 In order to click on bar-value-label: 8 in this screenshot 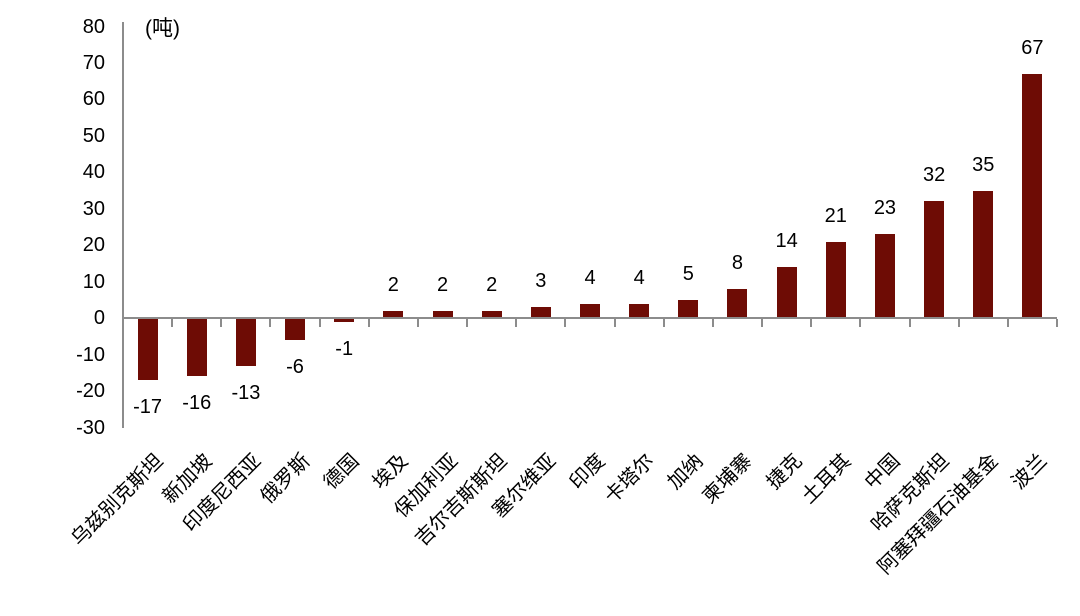, I will do `click(737, 262)`.